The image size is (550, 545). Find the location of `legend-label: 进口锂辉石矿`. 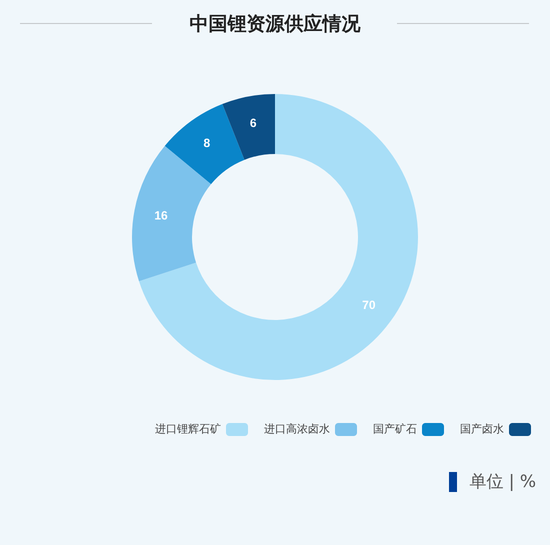

legend-label: 进口锂辉石矿 is located at coordinates (188, 429).